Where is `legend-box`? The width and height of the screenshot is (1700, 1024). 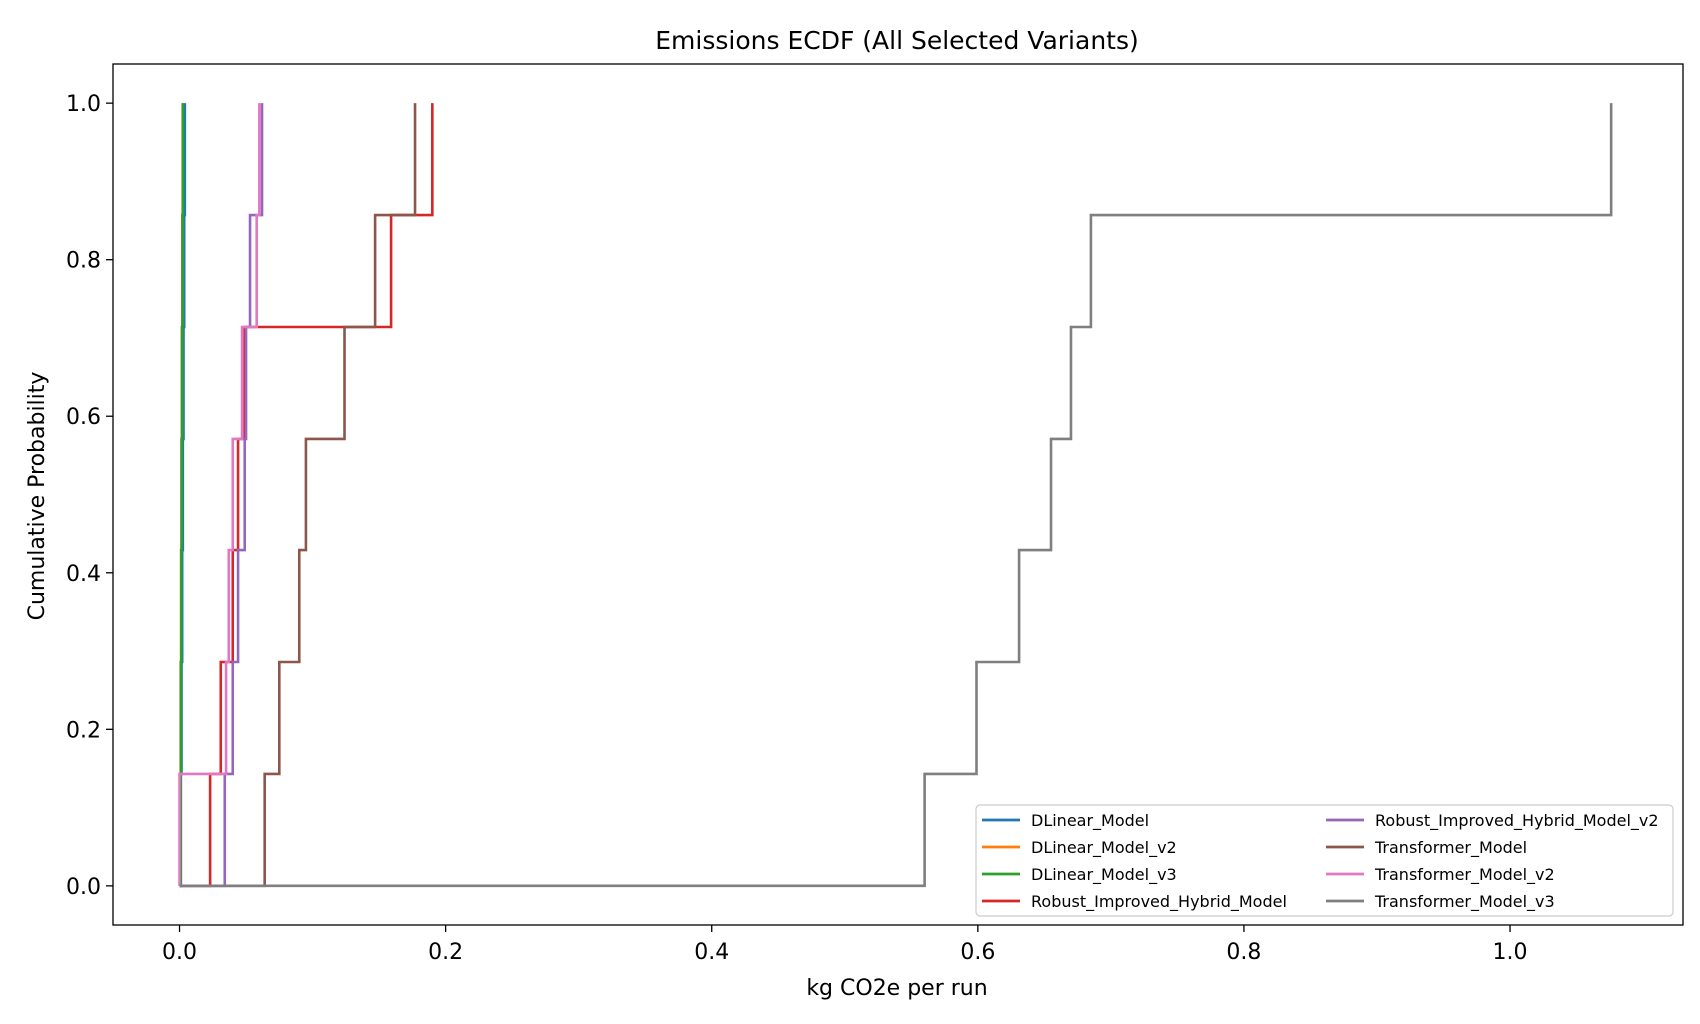 legend-box is located at coordinates (1324, 860).